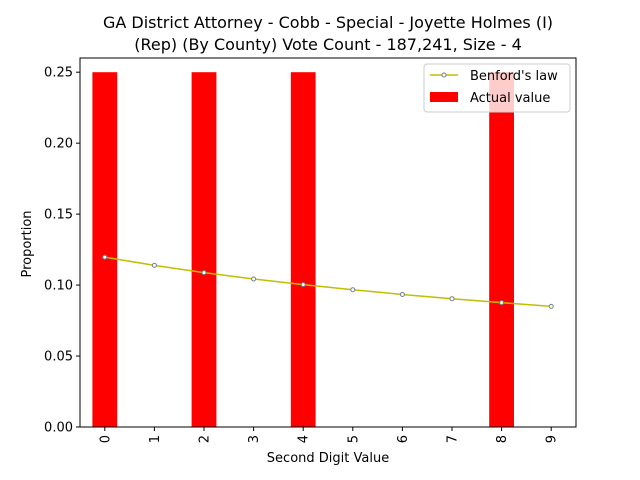 Image resolution: width=640 pixels, height=480 pixels. I want to click on benford-line, so click(328, 282).